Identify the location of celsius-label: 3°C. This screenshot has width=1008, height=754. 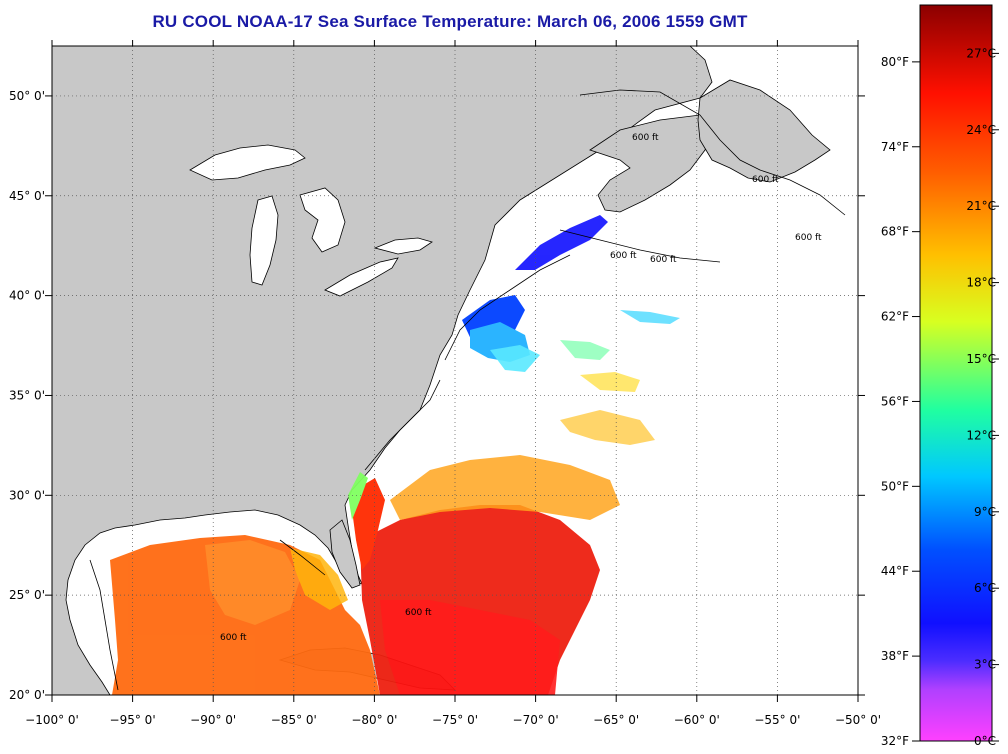
(985, 665).